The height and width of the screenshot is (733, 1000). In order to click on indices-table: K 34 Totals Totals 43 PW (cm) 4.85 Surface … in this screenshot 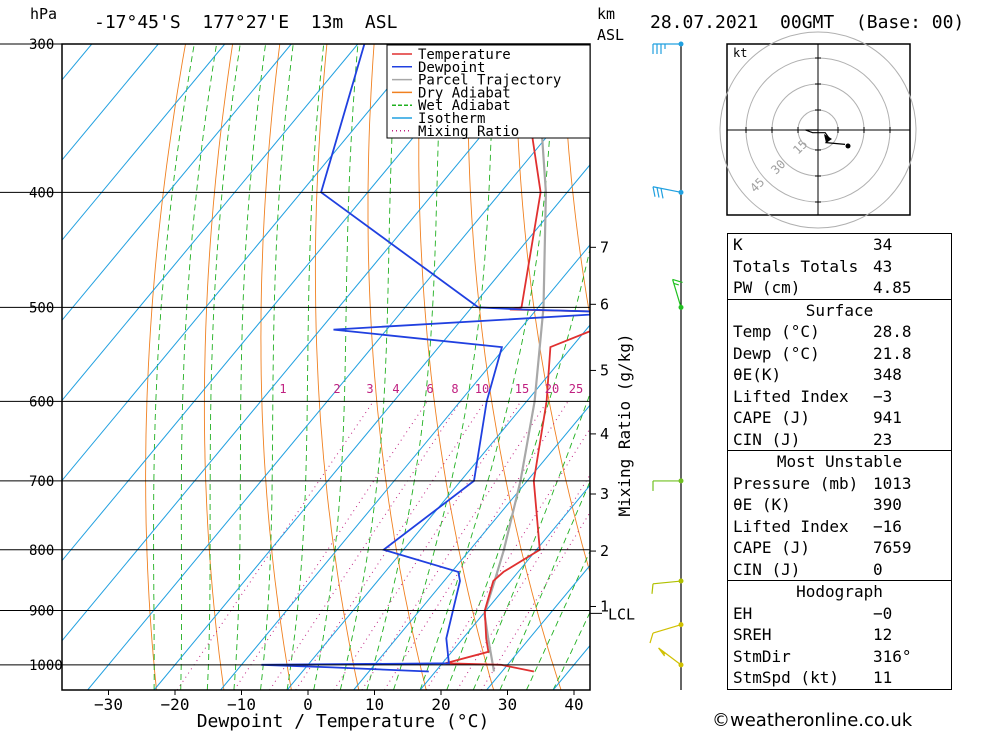, I will do `click(839, 461)`.